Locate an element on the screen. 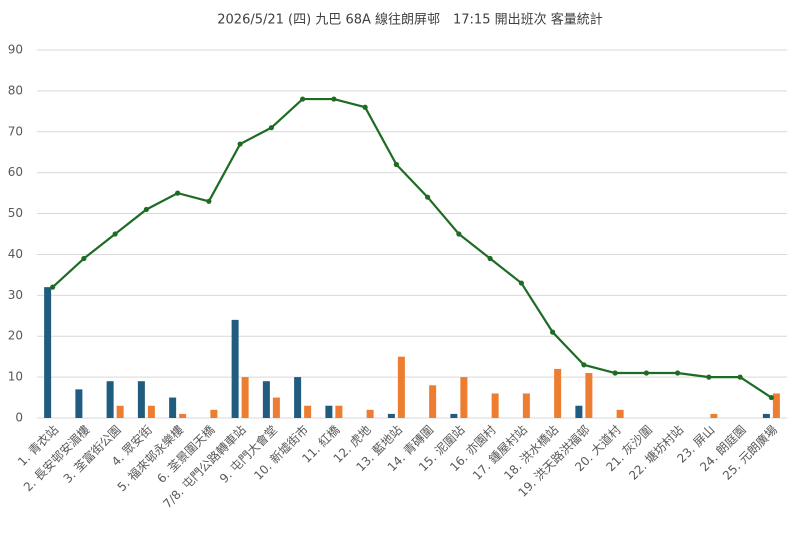 The image size is (799, 544). y-tick-label: 10 is located at coordinates (15, 377).